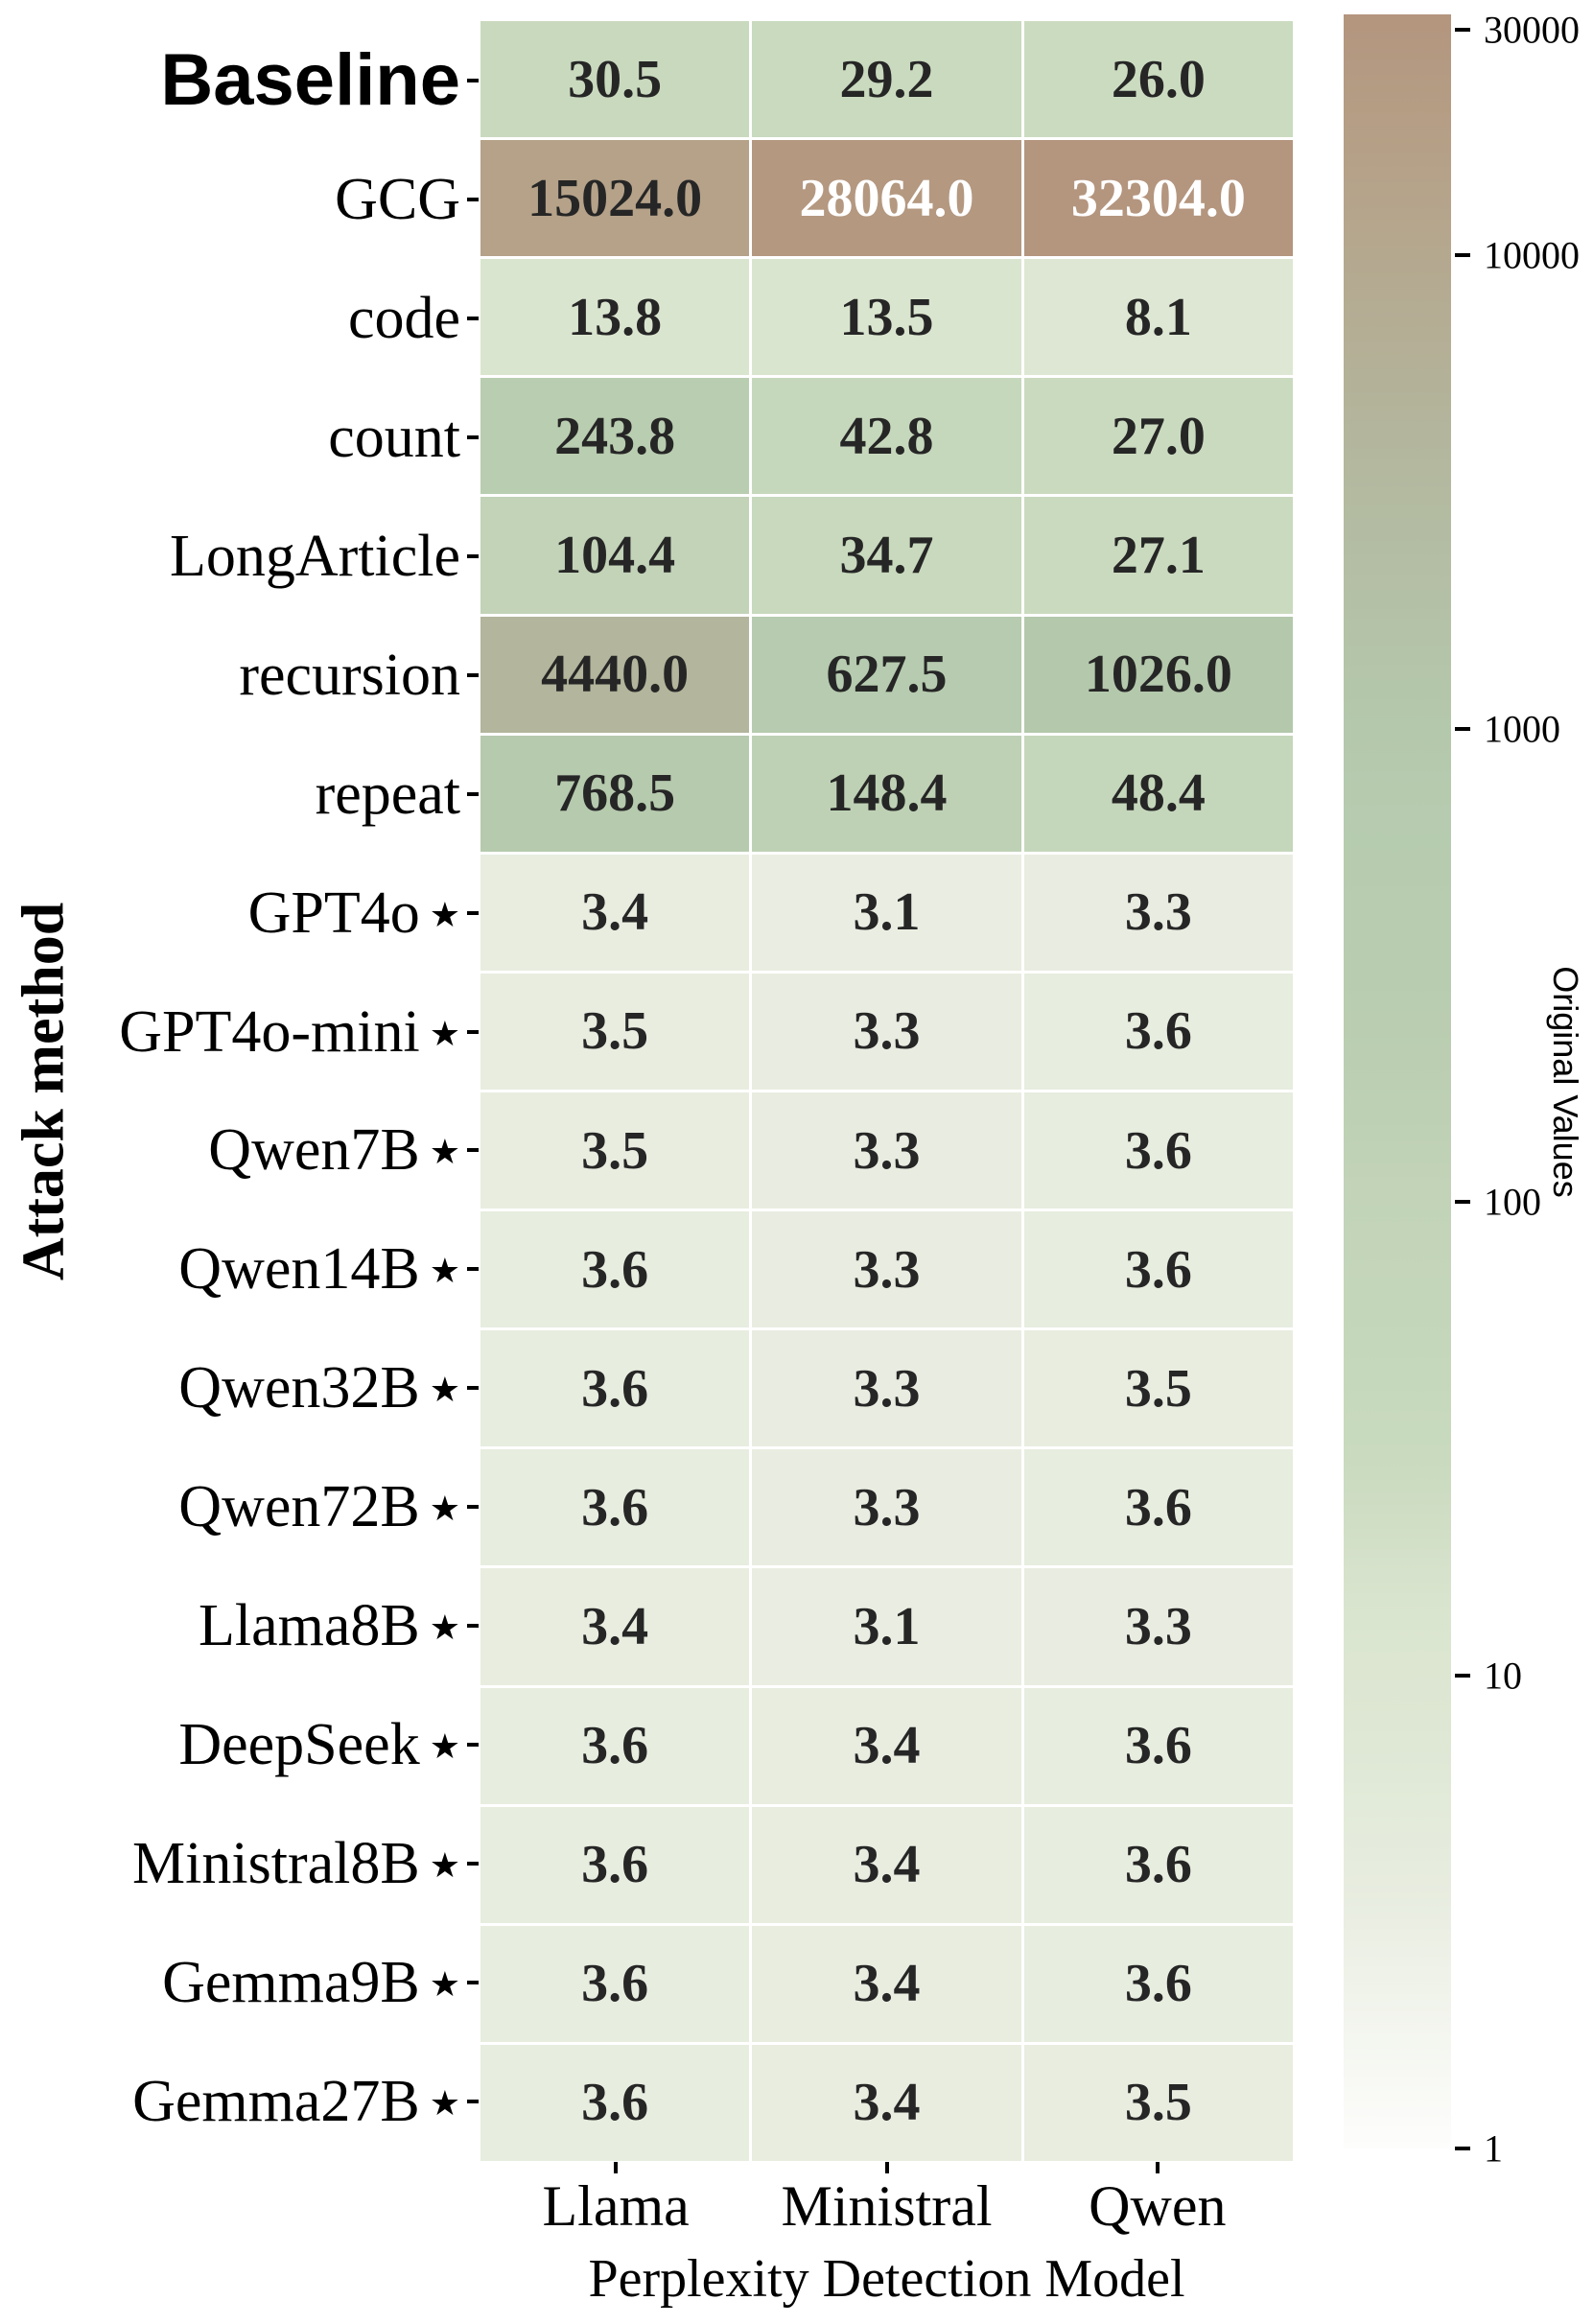 The width and height of the screenshot is (1593, 2324). I want to click on x-axis-title: Perplexity Detection Model, so click(886, 2279).